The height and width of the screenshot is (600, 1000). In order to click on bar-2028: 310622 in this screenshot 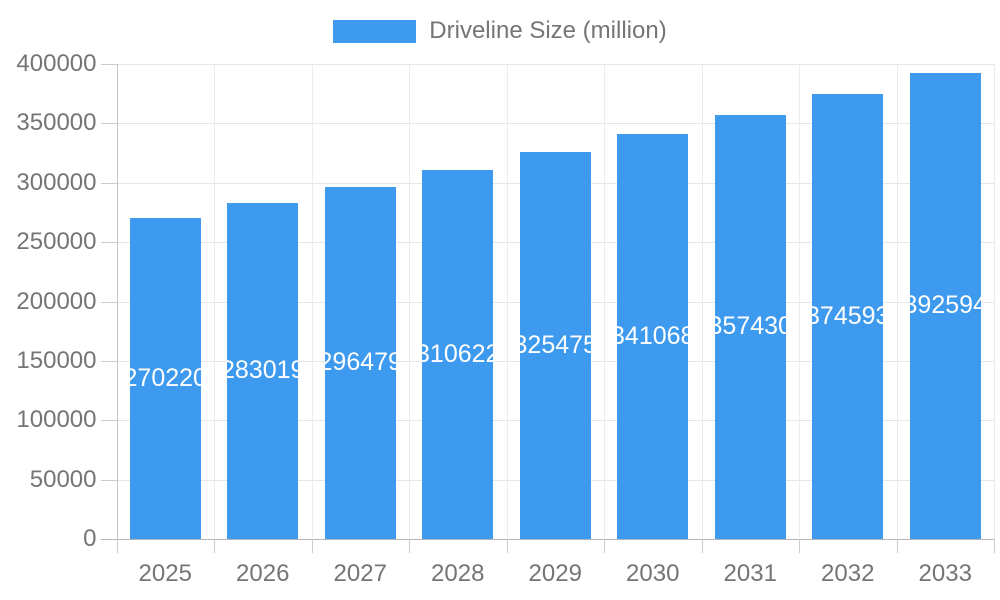, I will do `click(458, 354)`.